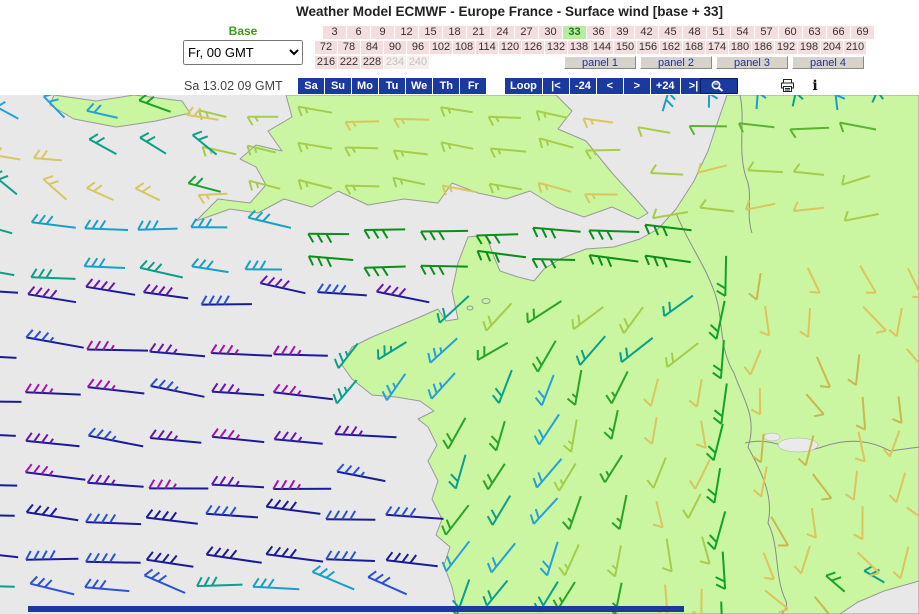  What do you see at coordinates (526, 32) in the screenshot?
I see `hour-cell-27: 27` at bounding box center [526, 32].